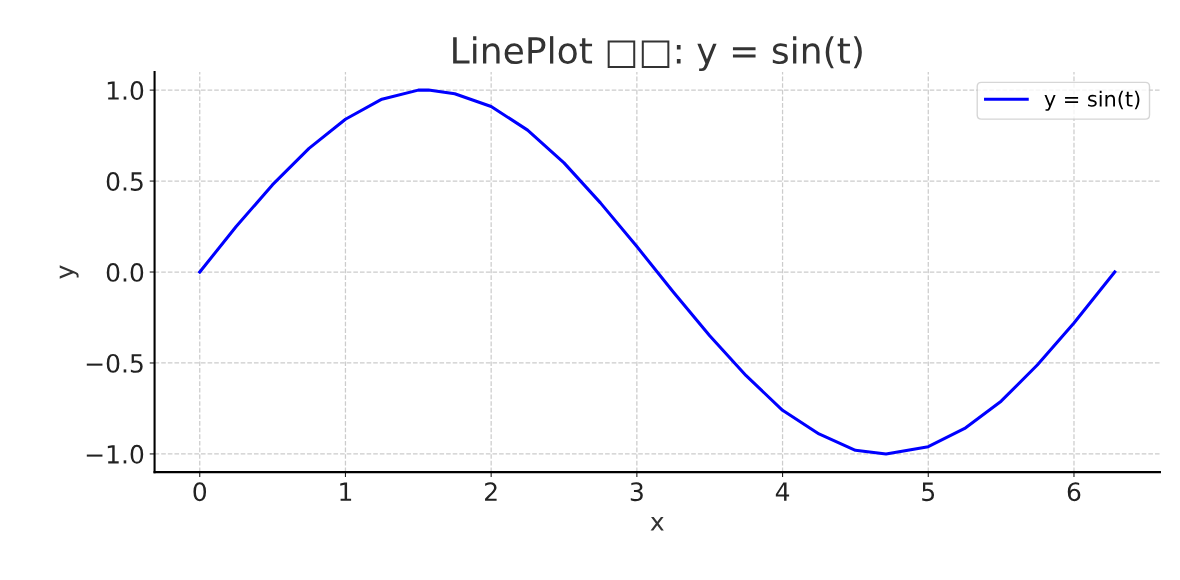  Describe the element at coordinates (636, 492) in the screenshot. I see `x-tick-label: 3` at that location.